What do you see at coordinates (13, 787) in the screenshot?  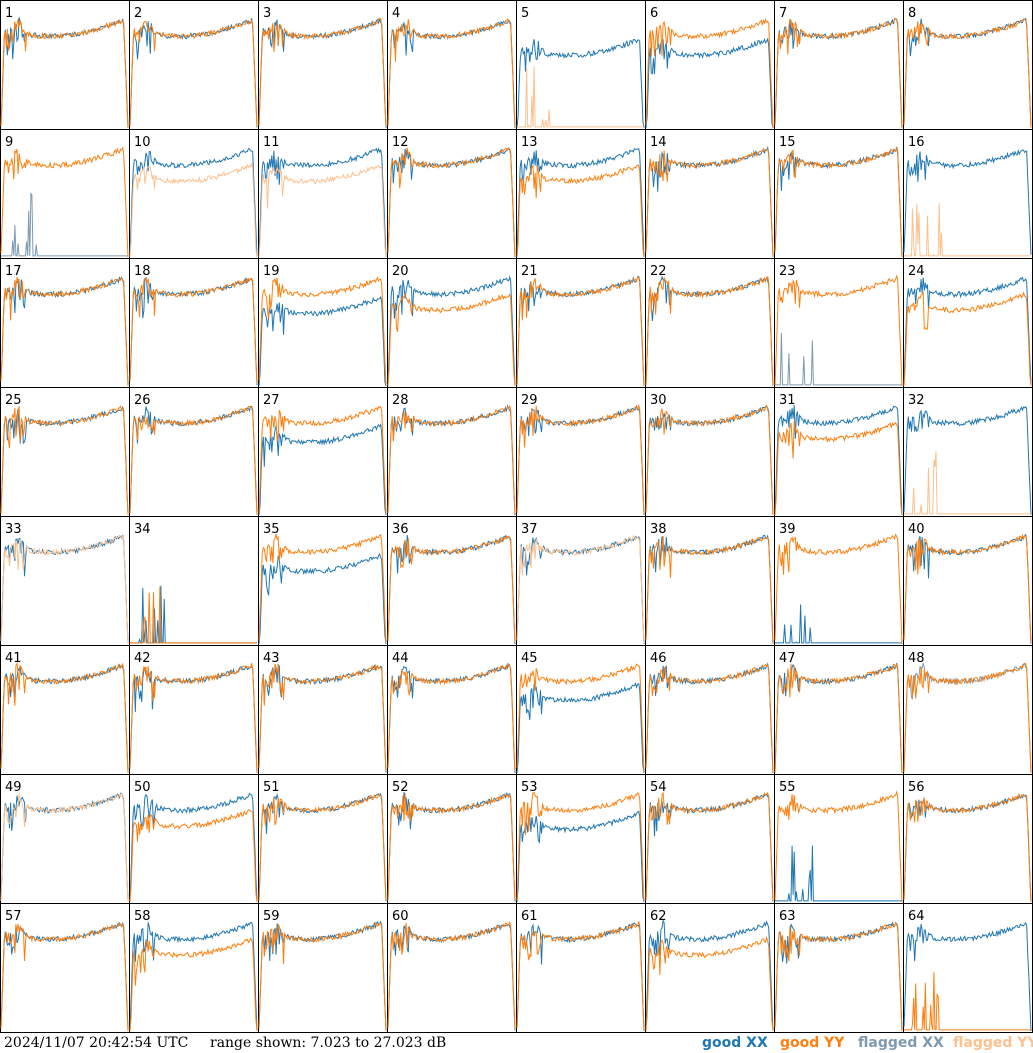 I see `panel-label: 49` at bounding box center [13, 787].